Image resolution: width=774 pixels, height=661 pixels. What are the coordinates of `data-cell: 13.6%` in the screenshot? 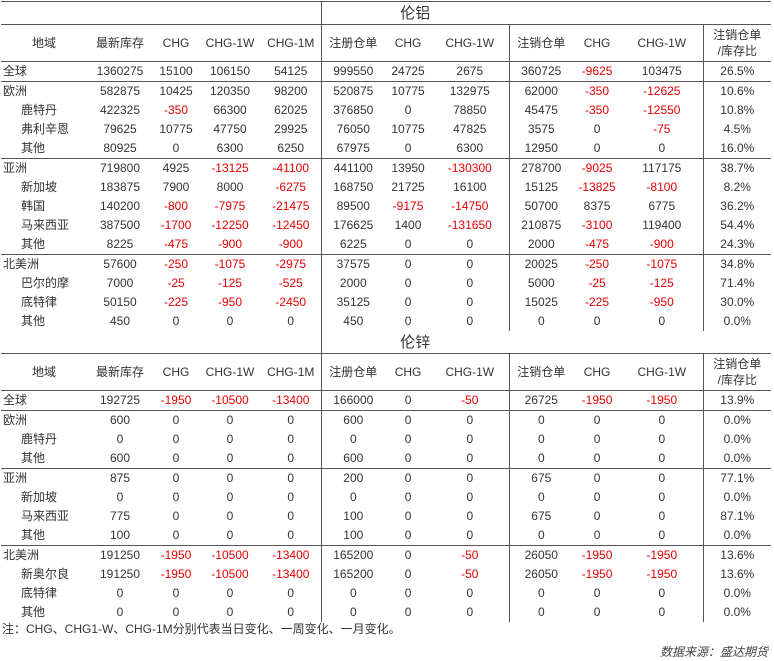 It's located at (737, 574).